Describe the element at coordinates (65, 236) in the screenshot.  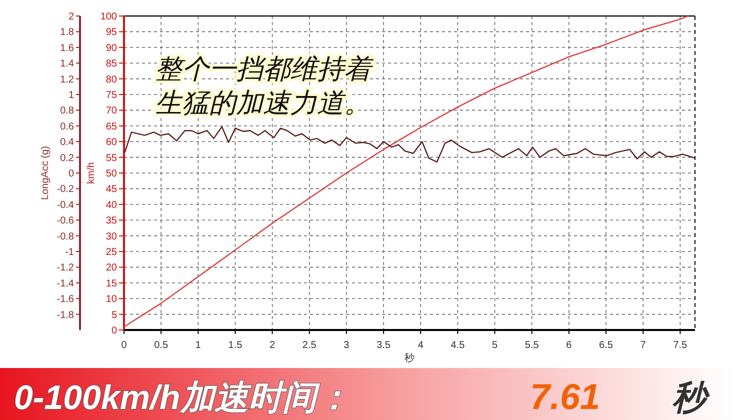
I see `y2-tick-label: -0.8` at that location.